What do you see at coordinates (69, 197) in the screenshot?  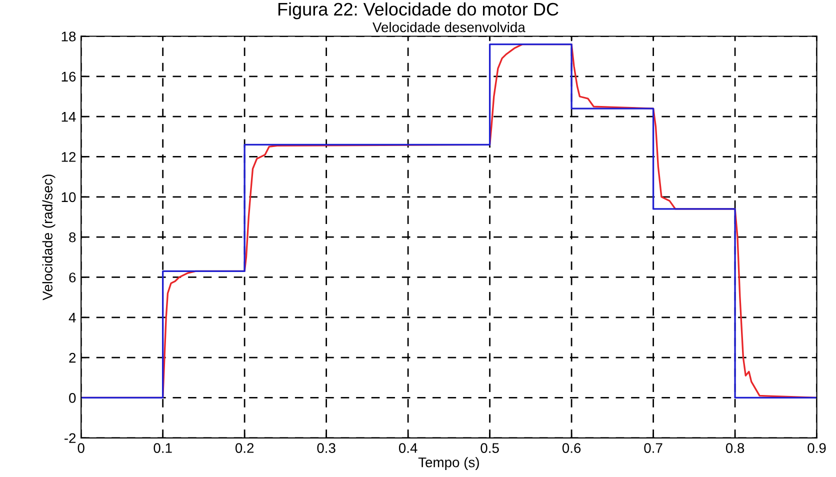 I see `y-tick-label: 10` at bounding box center [69, 197].